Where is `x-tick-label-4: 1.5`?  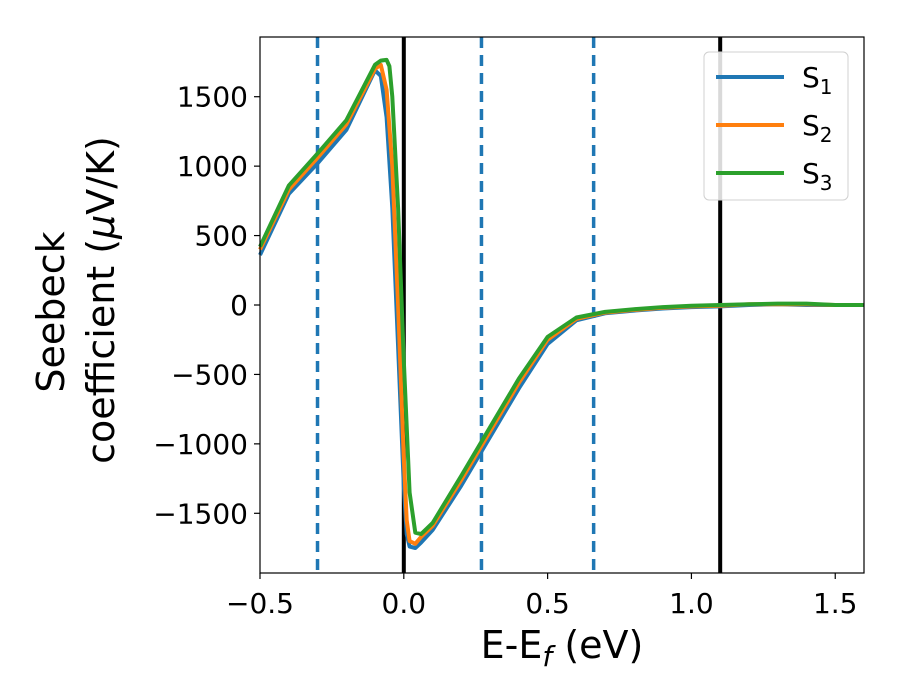
x-tick-label-4: 1.5 is located at coordinates (835, 603).